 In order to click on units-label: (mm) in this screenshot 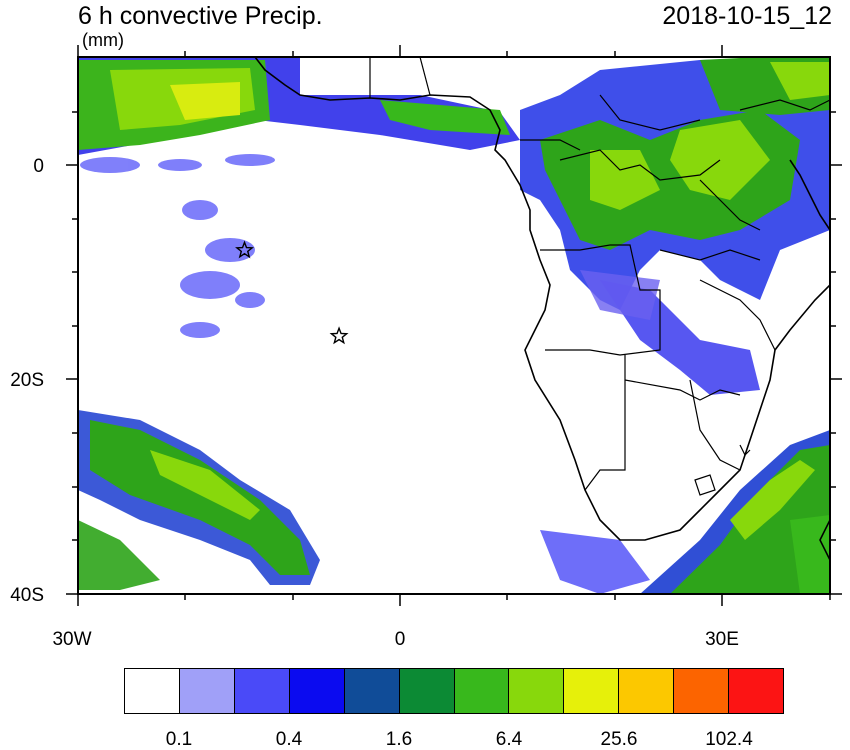, I will do `click(103, 40)`.